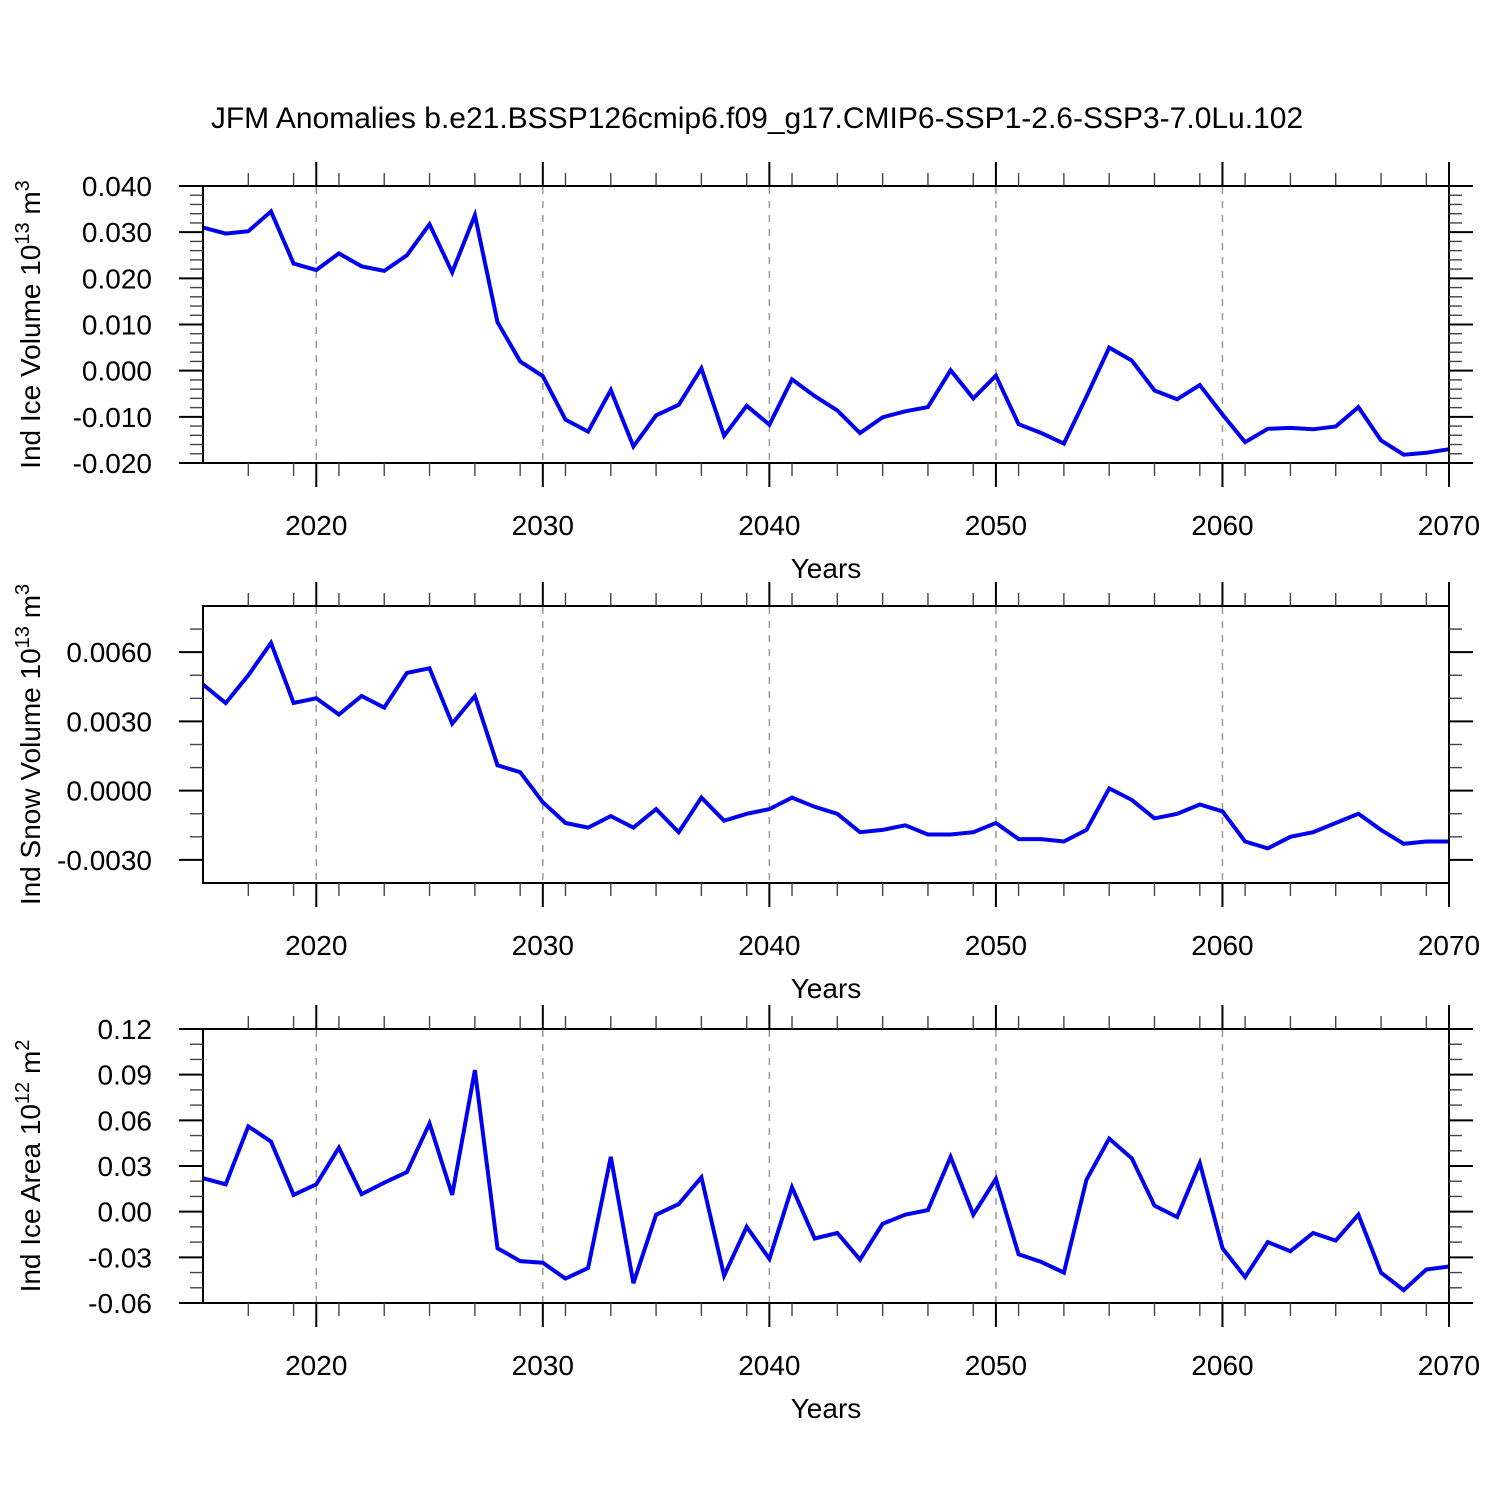 This screenshot has height=1500, width=1500. Describe the element at coordinates (29, 324) in the screenshot. I see `y-axis-title: Ind Ice Volume 1013 m3` at that location.